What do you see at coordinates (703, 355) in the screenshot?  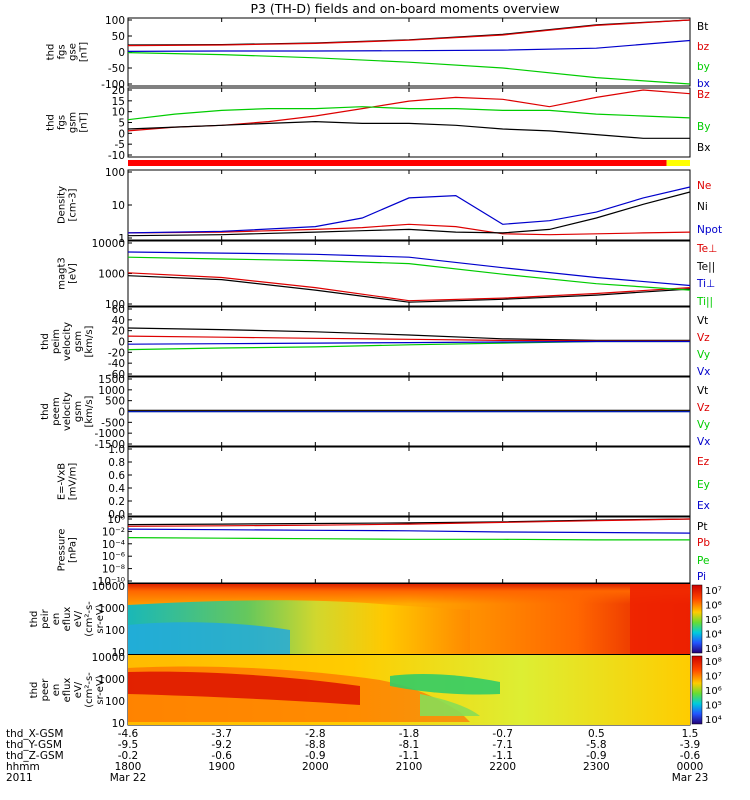 I see `legend-label: Vy` at bounding box center [703, 355].